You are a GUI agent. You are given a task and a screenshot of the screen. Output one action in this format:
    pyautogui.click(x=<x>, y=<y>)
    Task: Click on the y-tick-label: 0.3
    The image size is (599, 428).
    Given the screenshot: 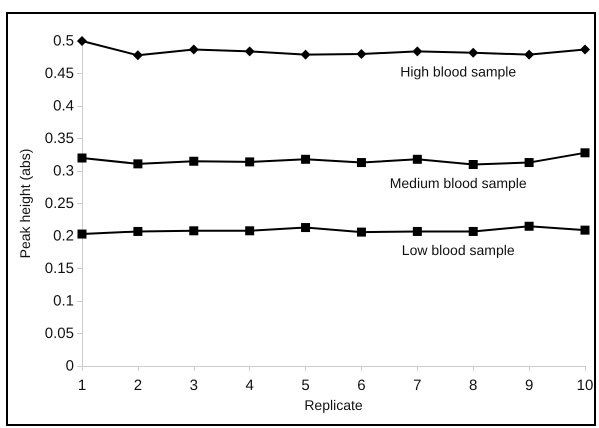 What is the action you would take?
    pyautogui.click(x=63, y=171)
    